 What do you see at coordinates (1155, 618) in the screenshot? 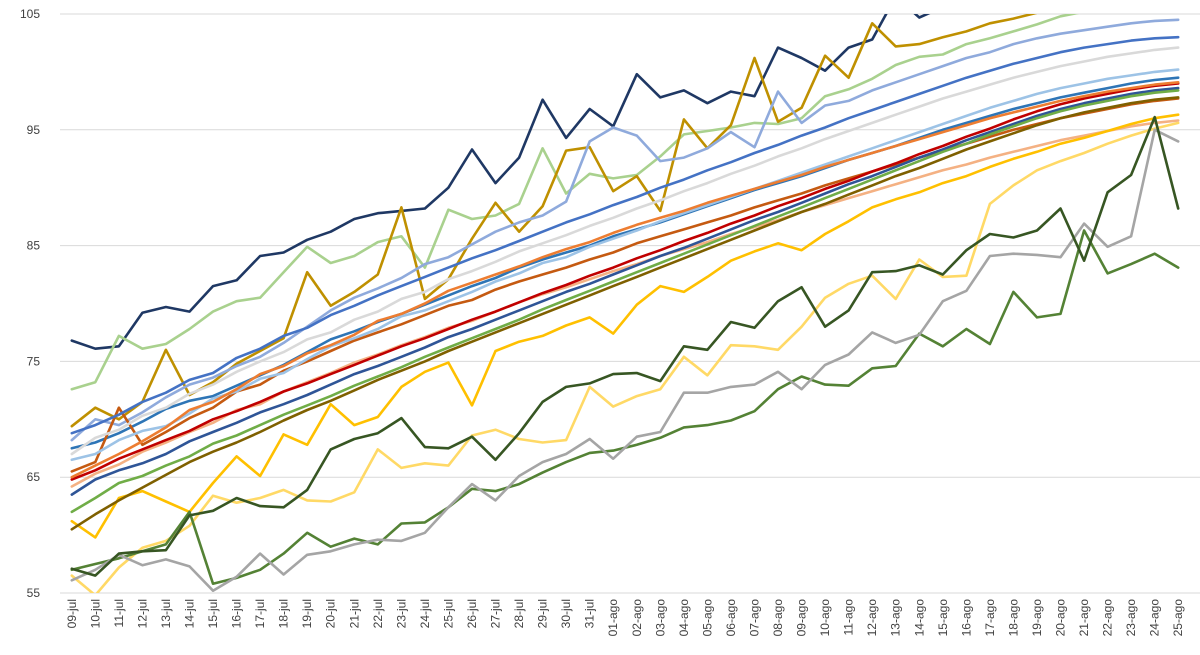
I see `x-tick-label: 24-ago` at bounding box center [1155, 618].